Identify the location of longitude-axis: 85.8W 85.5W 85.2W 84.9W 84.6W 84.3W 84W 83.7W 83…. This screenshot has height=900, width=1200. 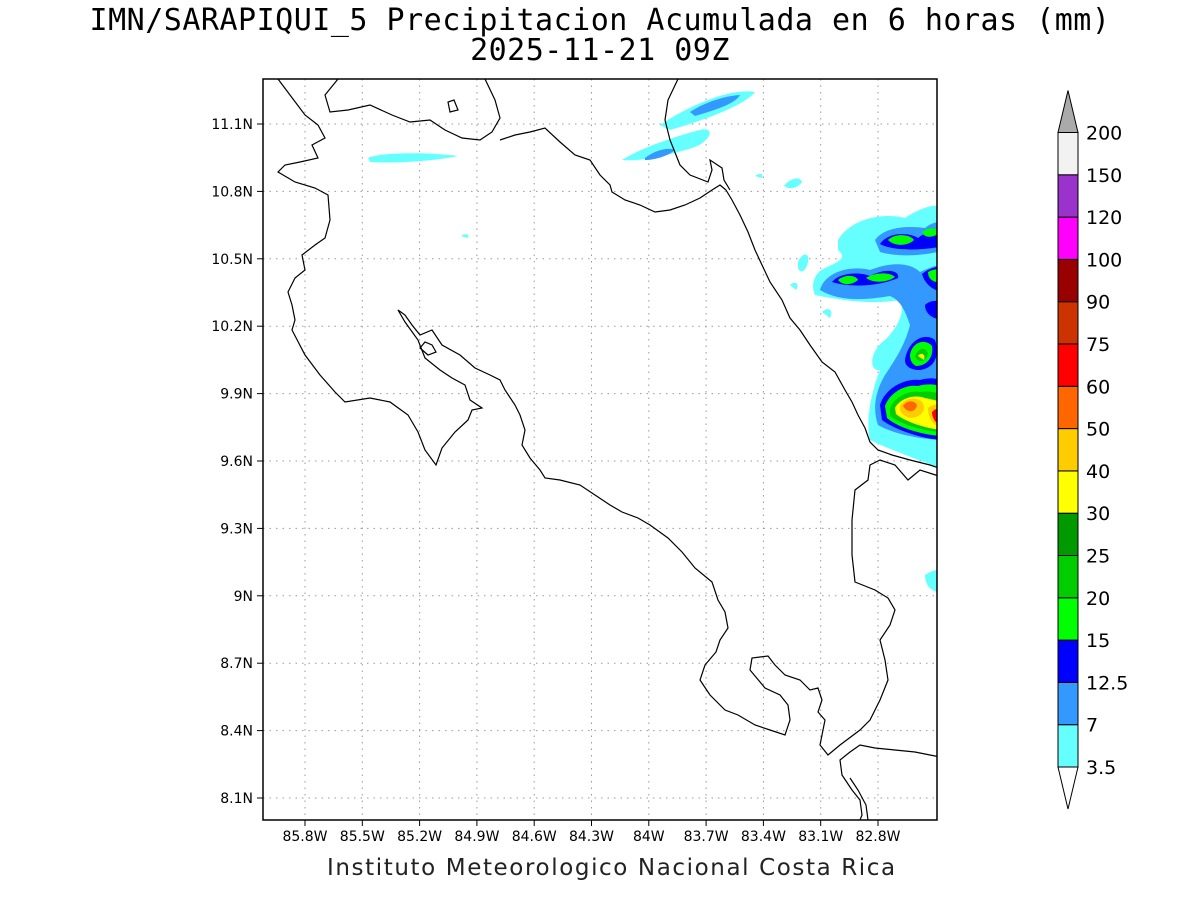
(591, 832).